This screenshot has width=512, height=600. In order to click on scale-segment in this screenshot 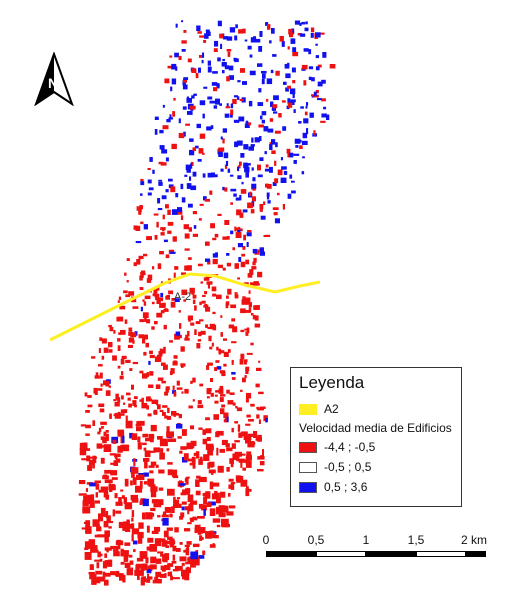, I will do `click(291, 554)`.